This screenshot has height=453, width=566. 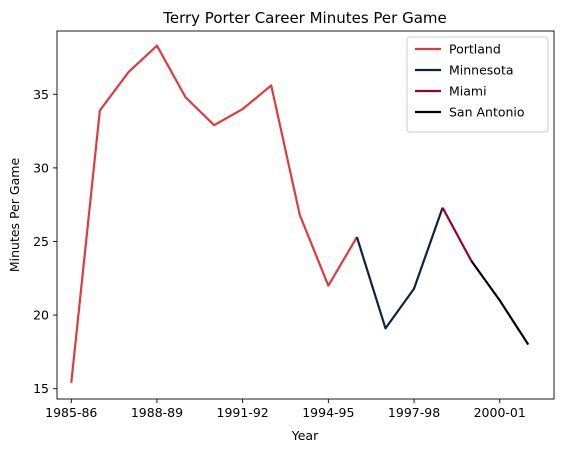 What do you see at coordinates (481, 70) in the screenshot?
I see `legend-label: Minnesota` at bounding box center [481, 70].